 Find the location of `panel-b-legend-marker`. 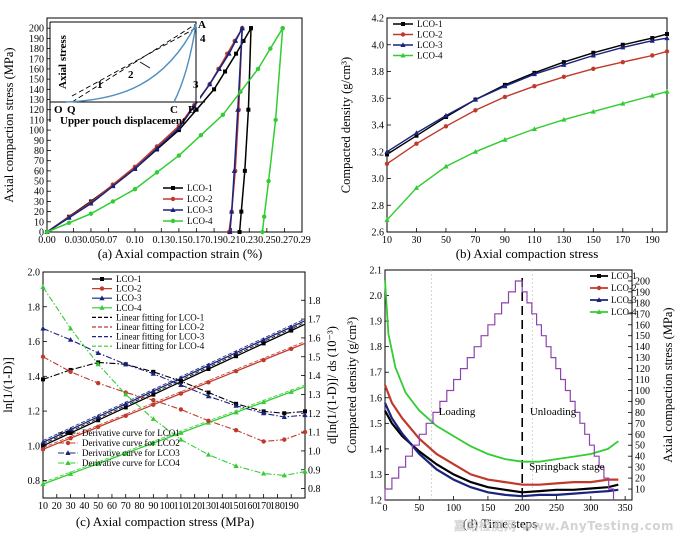

panel-b-legend-marker is located at coordinates (403, 44).